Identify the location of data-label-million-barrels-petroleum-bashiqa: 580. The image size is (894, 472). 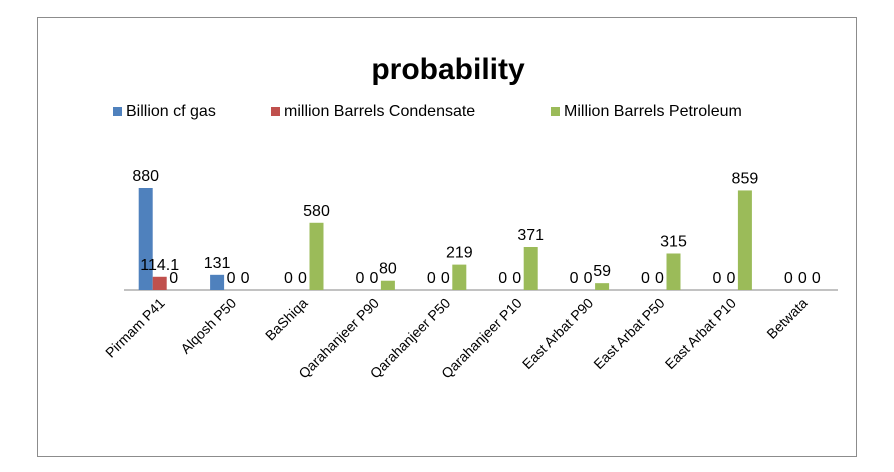
(316, 211).